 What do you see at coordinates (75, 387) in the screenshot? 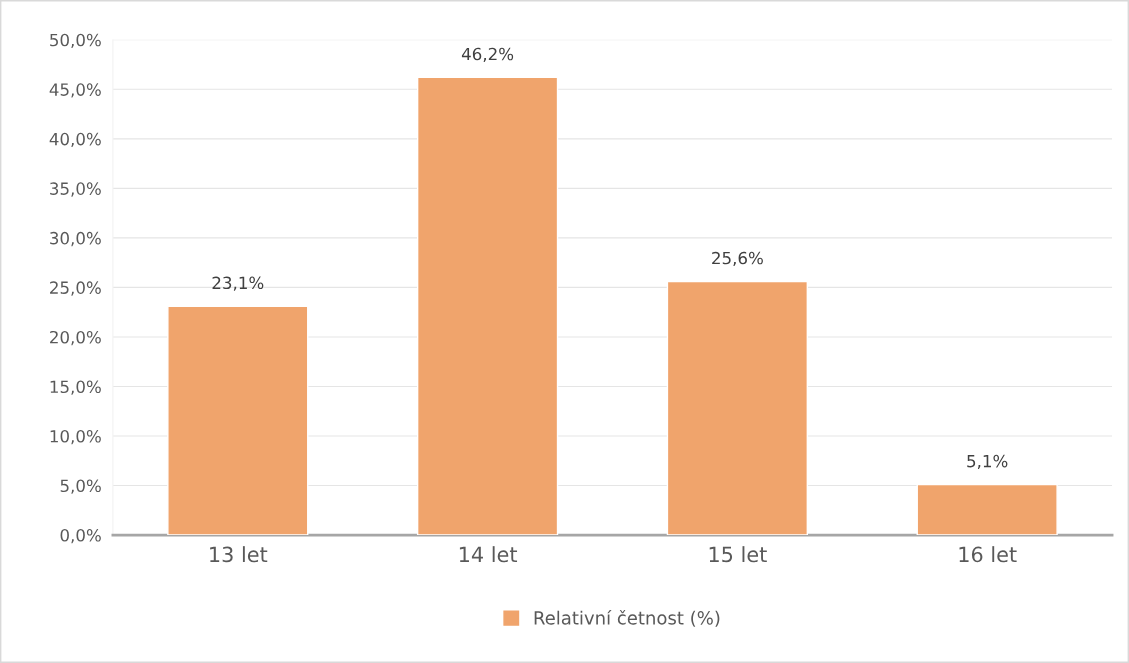
I see `y-tick-label: 15,0%` at bounding box center [75, 387].